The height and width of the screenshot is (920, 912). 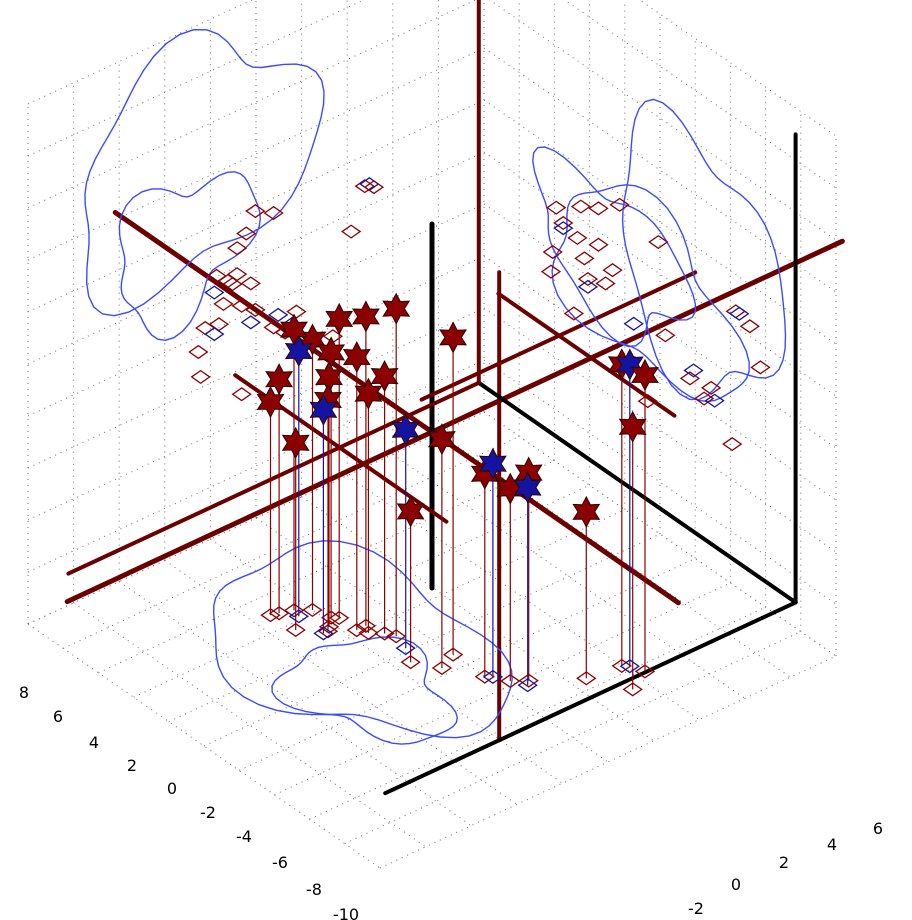 I want to click on x-tick-label: -4, so click(x=244, y=836).